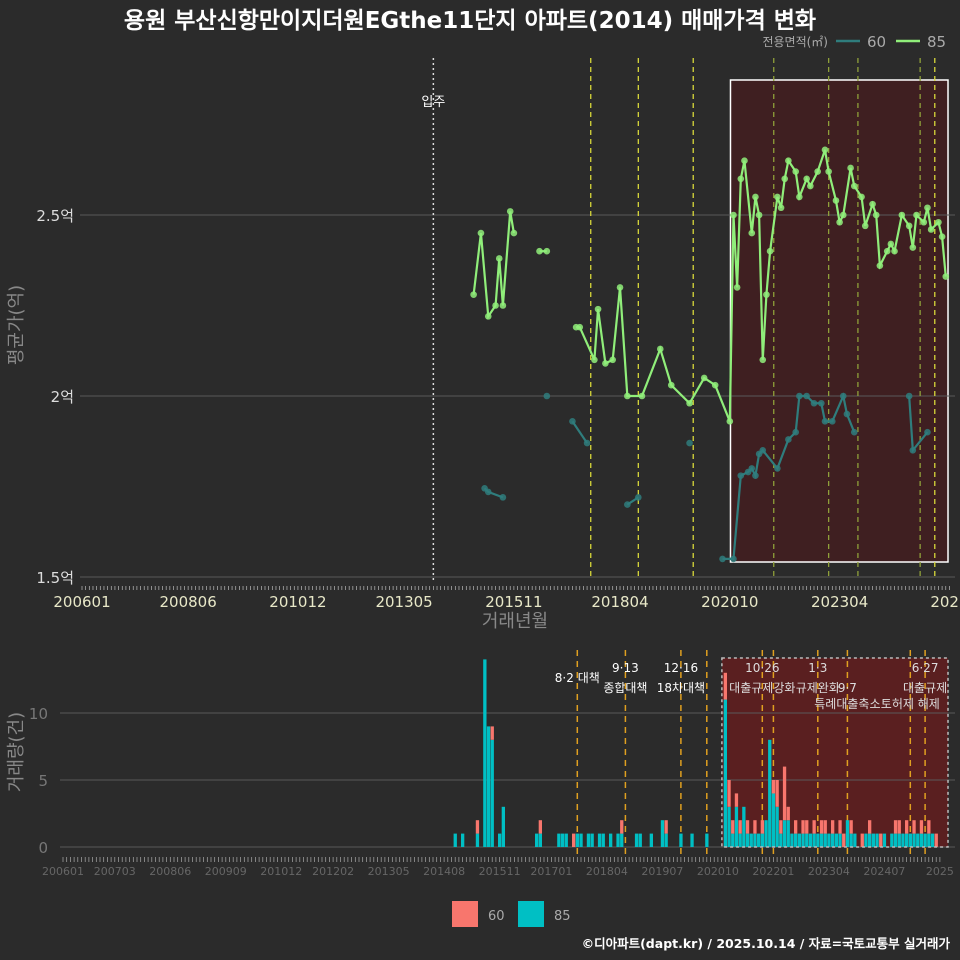 The width and height of the screenshot is (960, 960). What do you see at coordinates (619, 602) in the screenshot?
I see `x-tick-label: 201804` at bounding box center [619, 602].